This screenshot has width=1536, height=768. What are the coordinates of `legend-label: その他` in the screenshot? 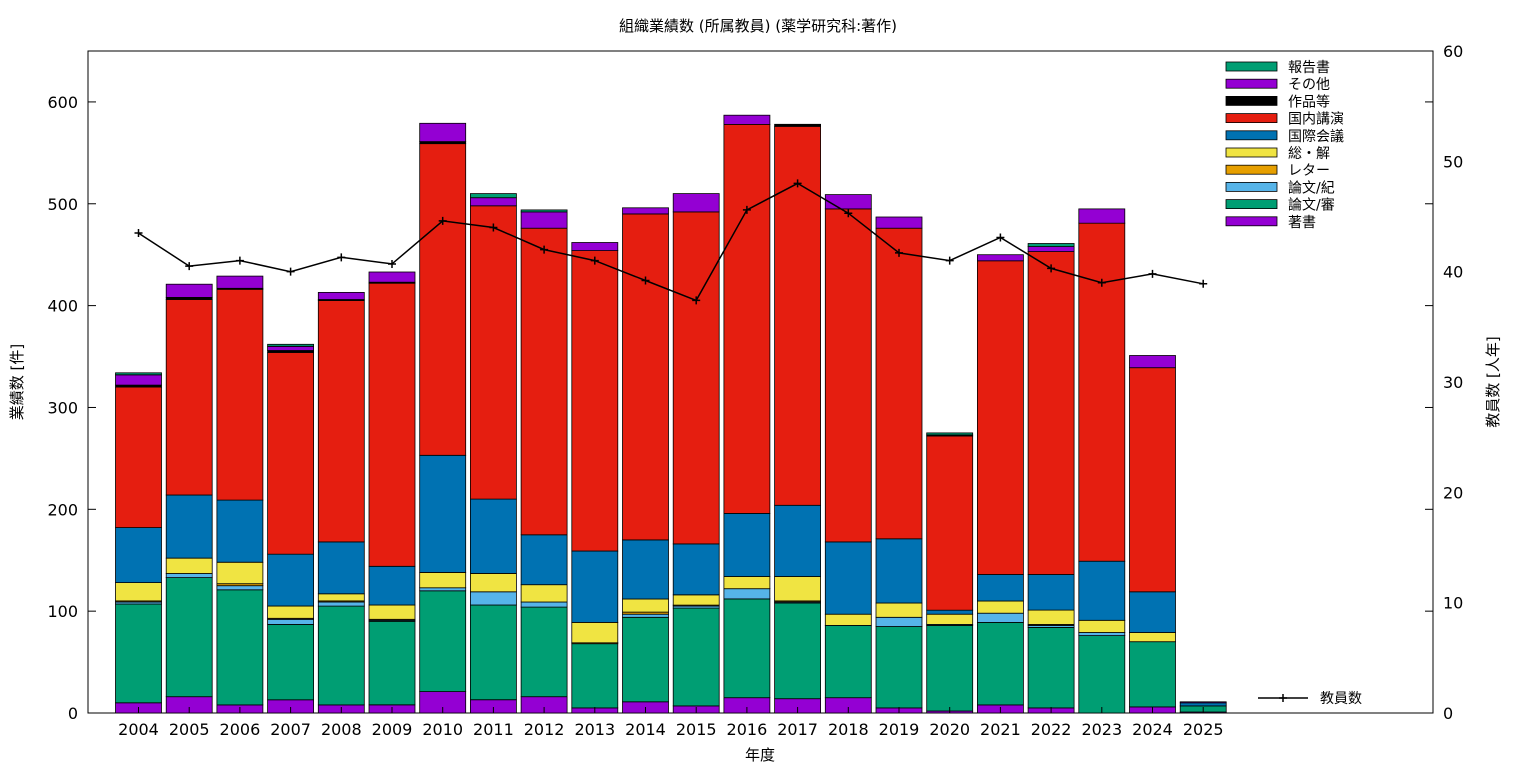 It's located at (1309, 85).